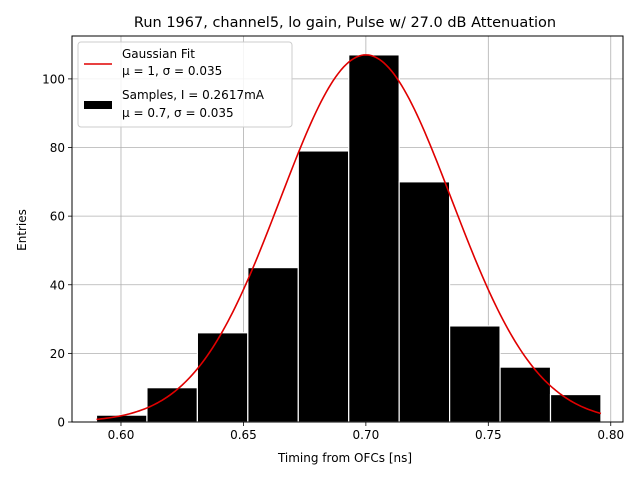 The image size is (640, 480). Describe the element at coordinates (61, 423) in the screenshot. I see `y-tick-label: 0` at that location.